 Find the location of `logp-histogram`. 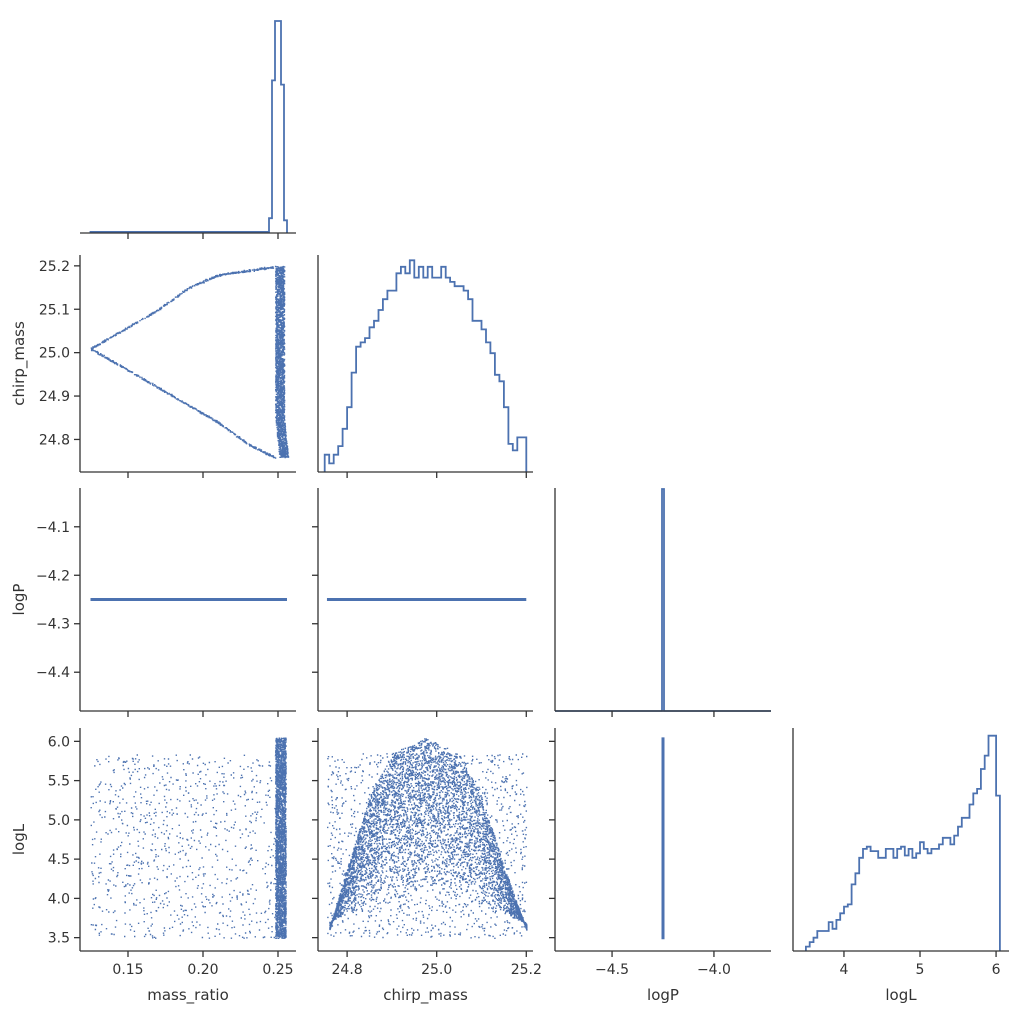

logp-histogram is located at coordinates (663, 600).